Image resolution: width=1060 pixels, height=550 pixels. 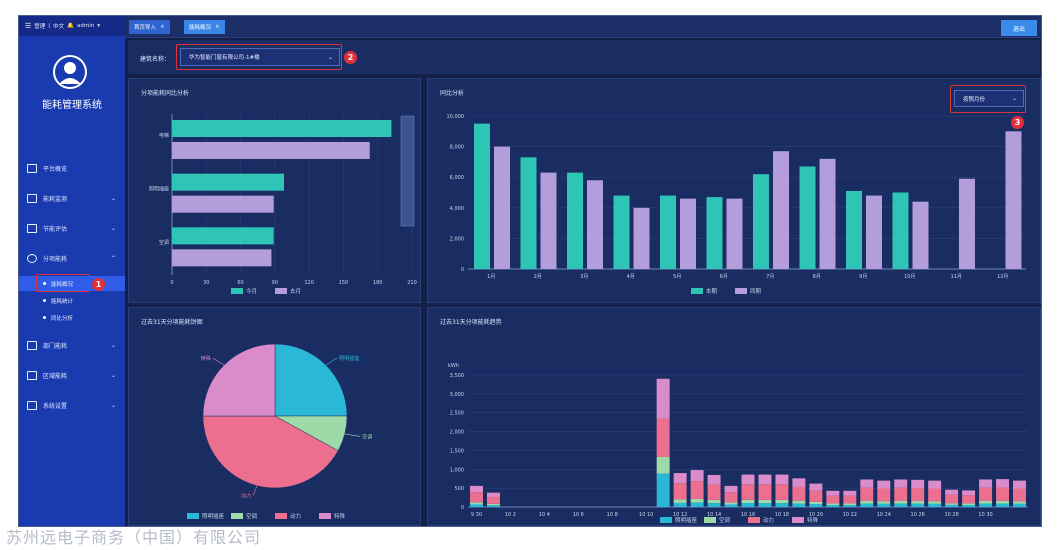 What do you see at coordinates (246, 495) in the screenshot?
I see `pie-label: 动力` at bounding box center [246, 495].